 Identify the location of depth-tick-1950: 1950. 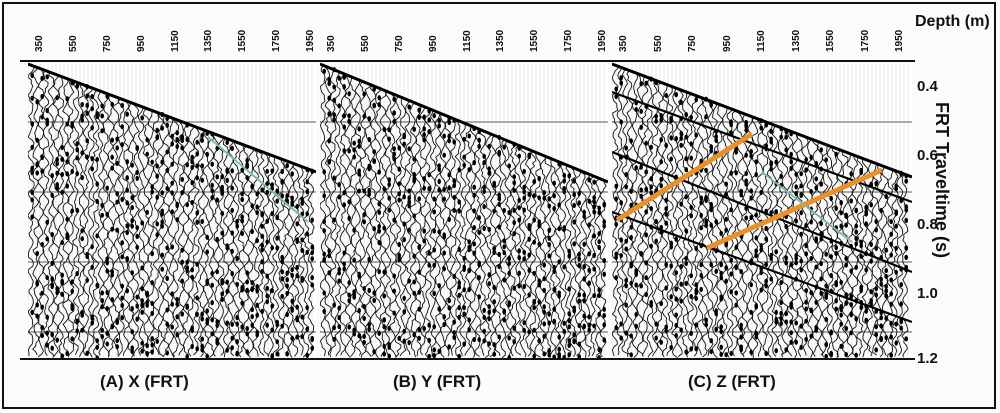
(310, 40).